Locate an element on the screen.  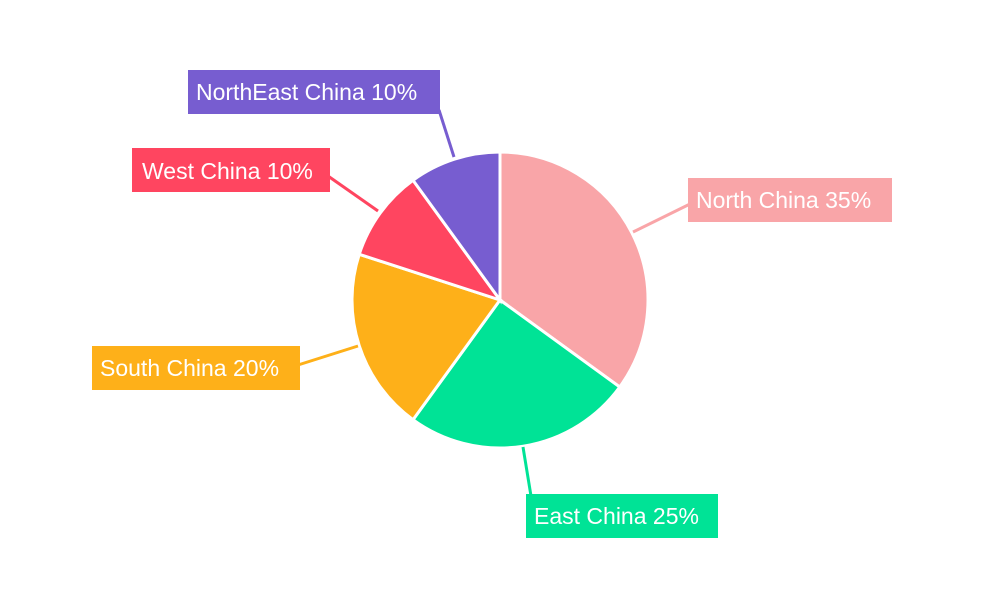
label-text: South China 20% is located at coordinates (189, 368).